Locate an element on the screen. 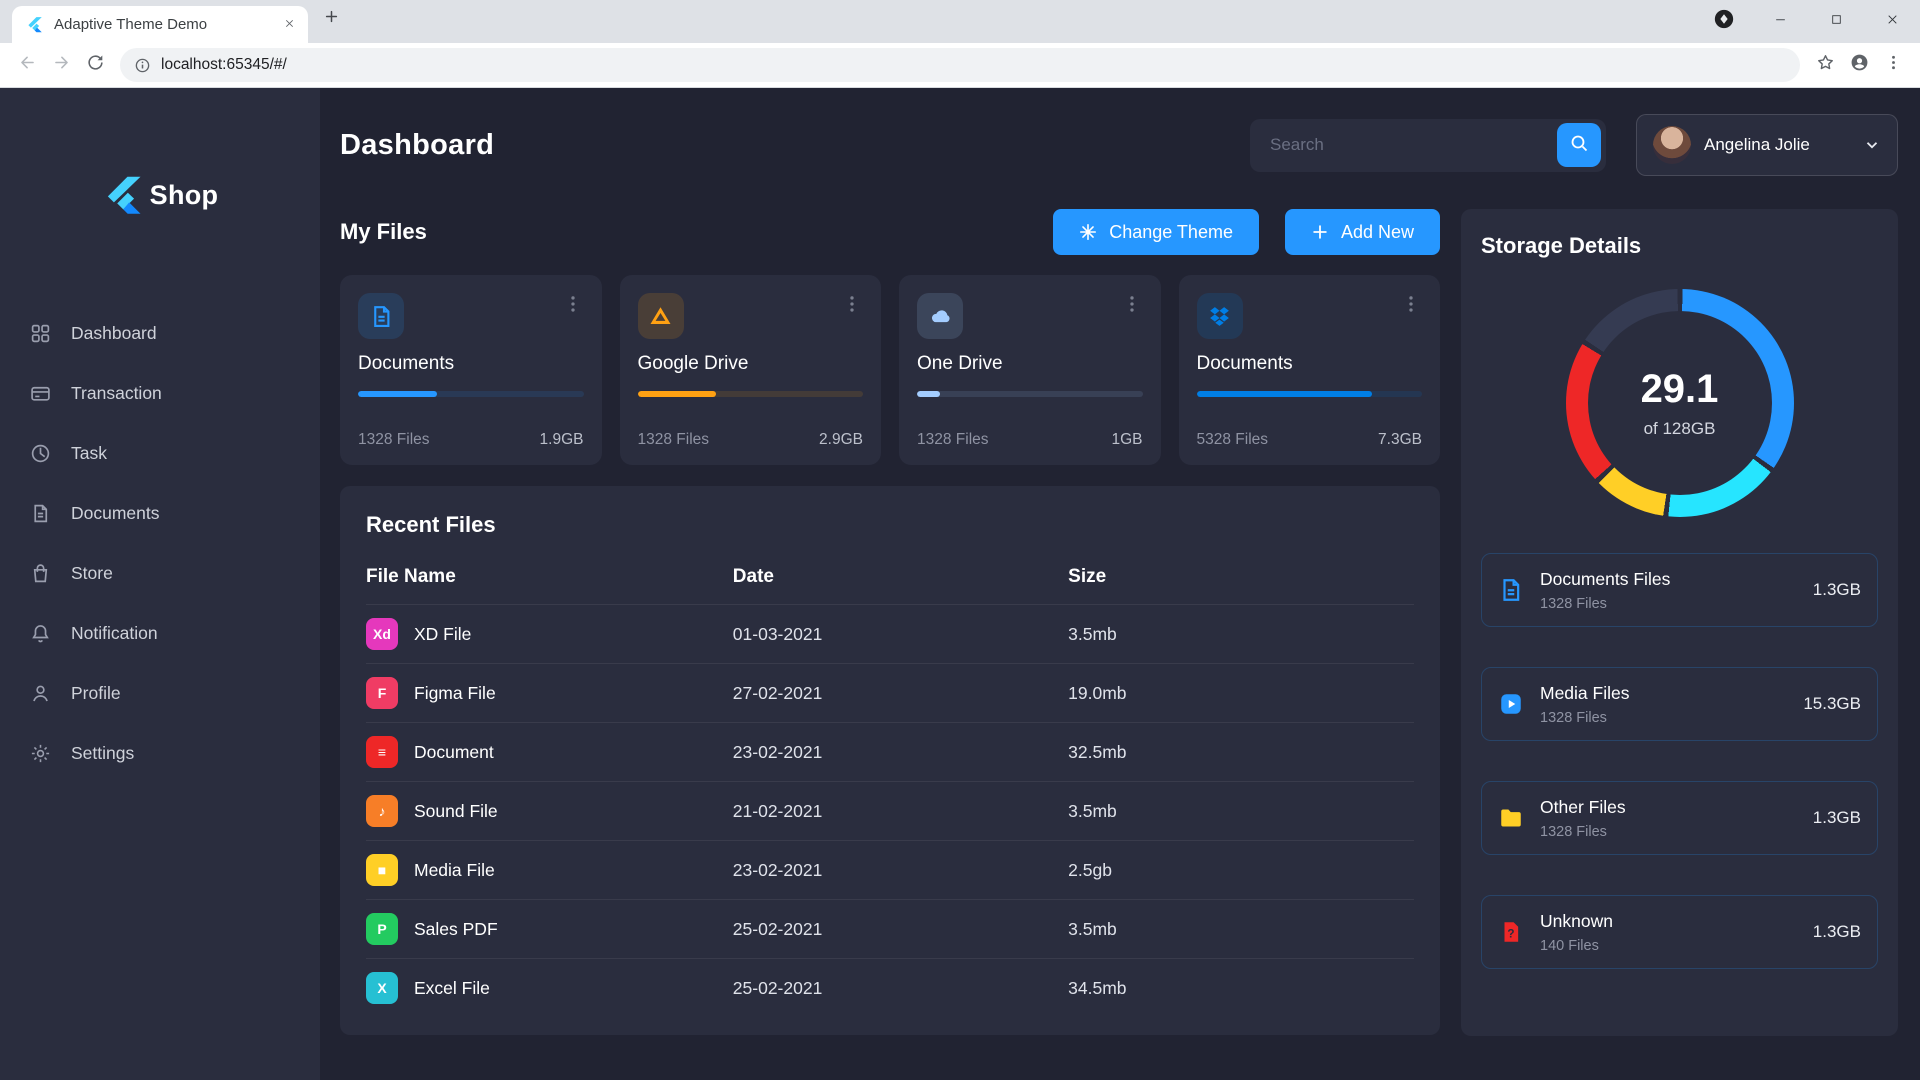 This screenshot has height=1080, width=1920. user-menu: Angelina Jolie is located at coordinates (1767, 145).